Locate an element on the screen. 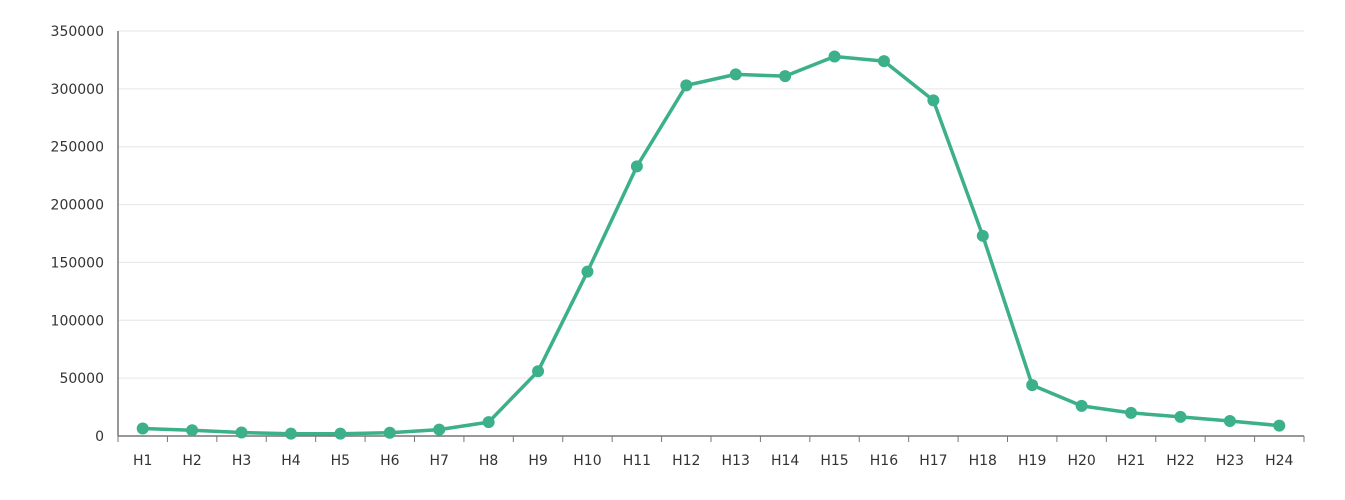  x-tick-label: H5 is located at coordinates (340, 461).